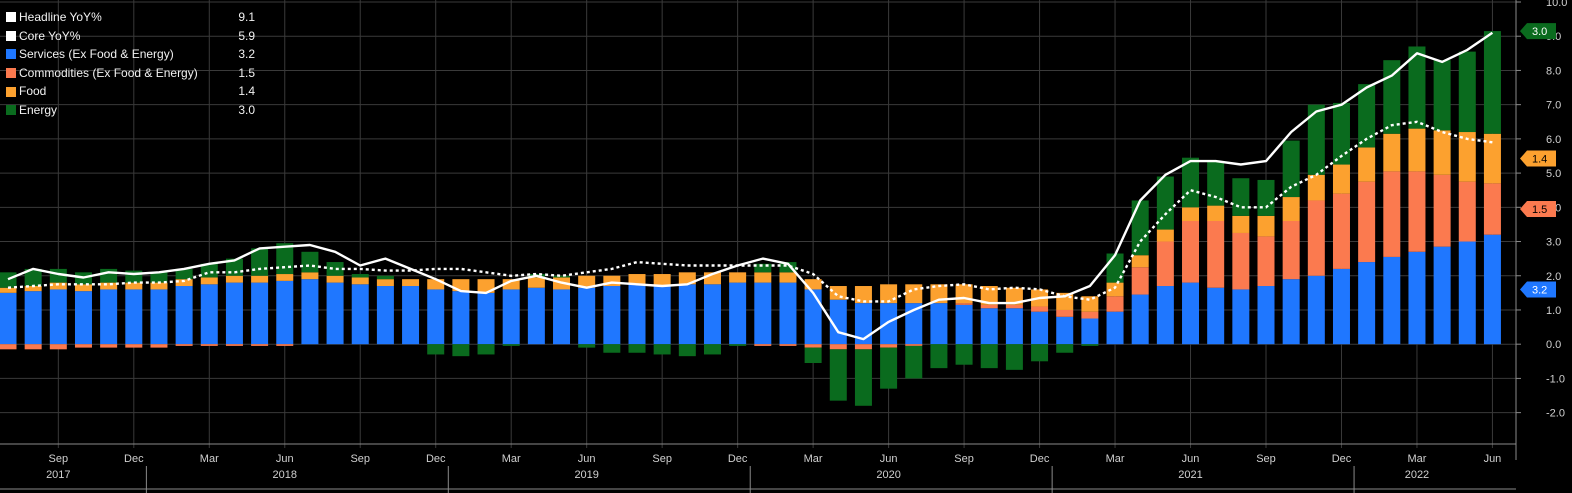  I want to click on badge-label: 3.0, so click(1539, 32).